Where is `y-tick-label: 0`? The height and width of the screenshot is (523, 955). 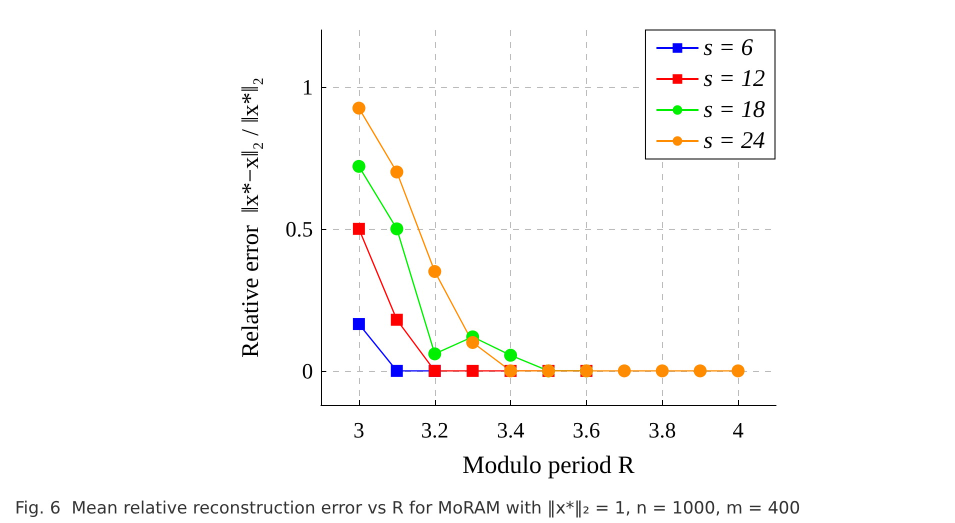 y-tick-label: 0 is located at coordinates (307, 371).